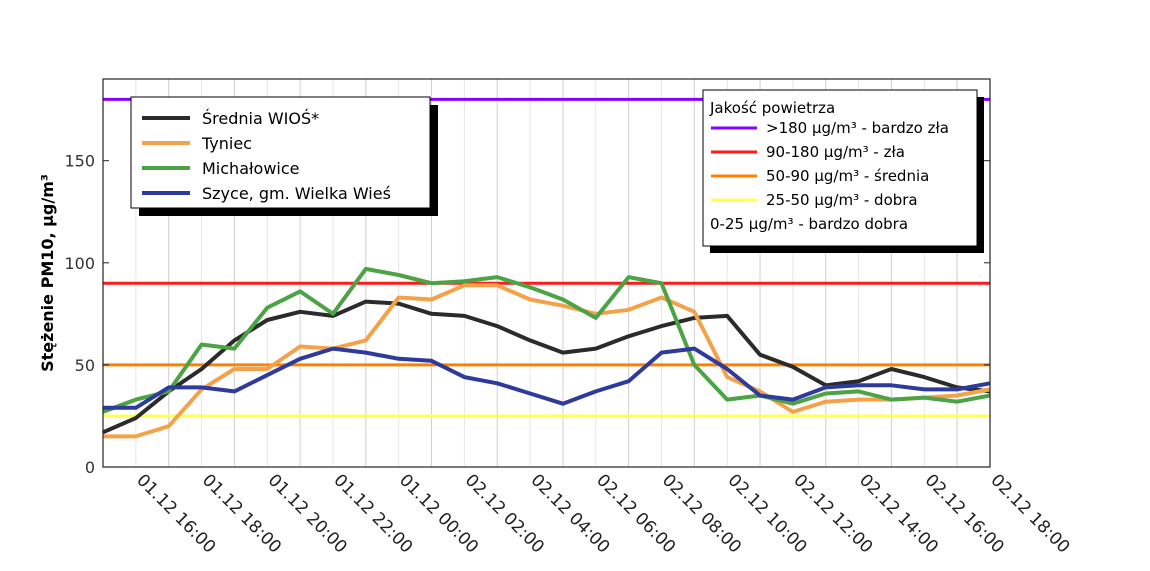 This screenshot has width=1150, height=571. What do you see at coordinates (85, 365) in the screenshot?
I see `y-tick-label: 50` at bounding box center [85, 365].